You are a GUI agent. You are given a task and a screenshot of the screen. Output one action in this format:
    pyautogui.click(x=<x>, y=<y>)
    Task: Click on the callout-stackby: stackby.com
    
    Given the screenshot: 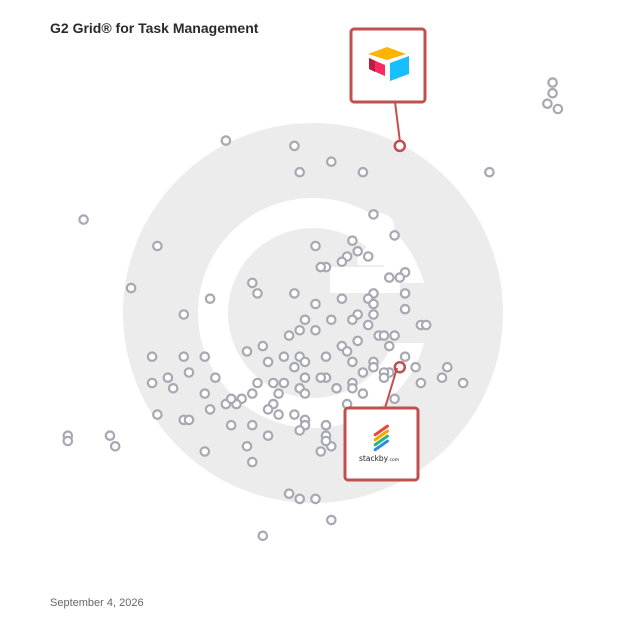 What is the action you would take?
    pyautogui.click(x=381, y=424)
    